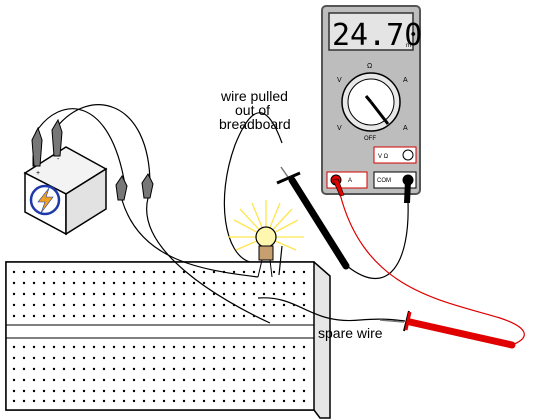 This screenshot has width=535, height=420. I want to click on bulb-glass, so click(266, 237).